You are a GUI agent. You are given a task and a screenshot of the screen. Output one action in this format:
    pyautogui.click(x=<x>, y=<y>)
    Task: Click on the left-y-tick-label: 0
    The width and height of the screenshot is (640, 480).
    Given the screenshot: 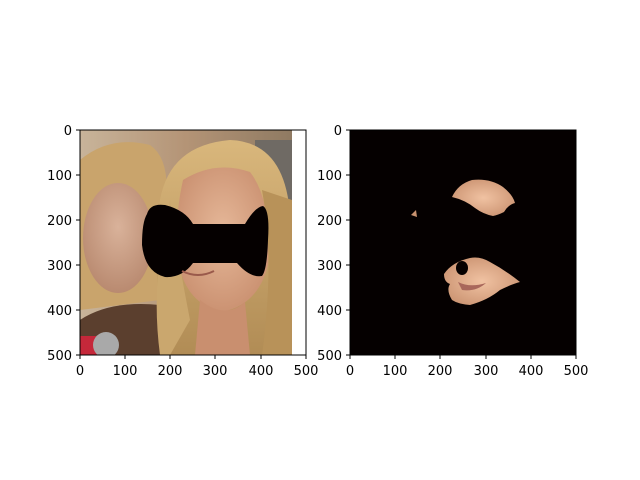 What is the action you would take?
    pyautogui.click(x=68, y=131)
    